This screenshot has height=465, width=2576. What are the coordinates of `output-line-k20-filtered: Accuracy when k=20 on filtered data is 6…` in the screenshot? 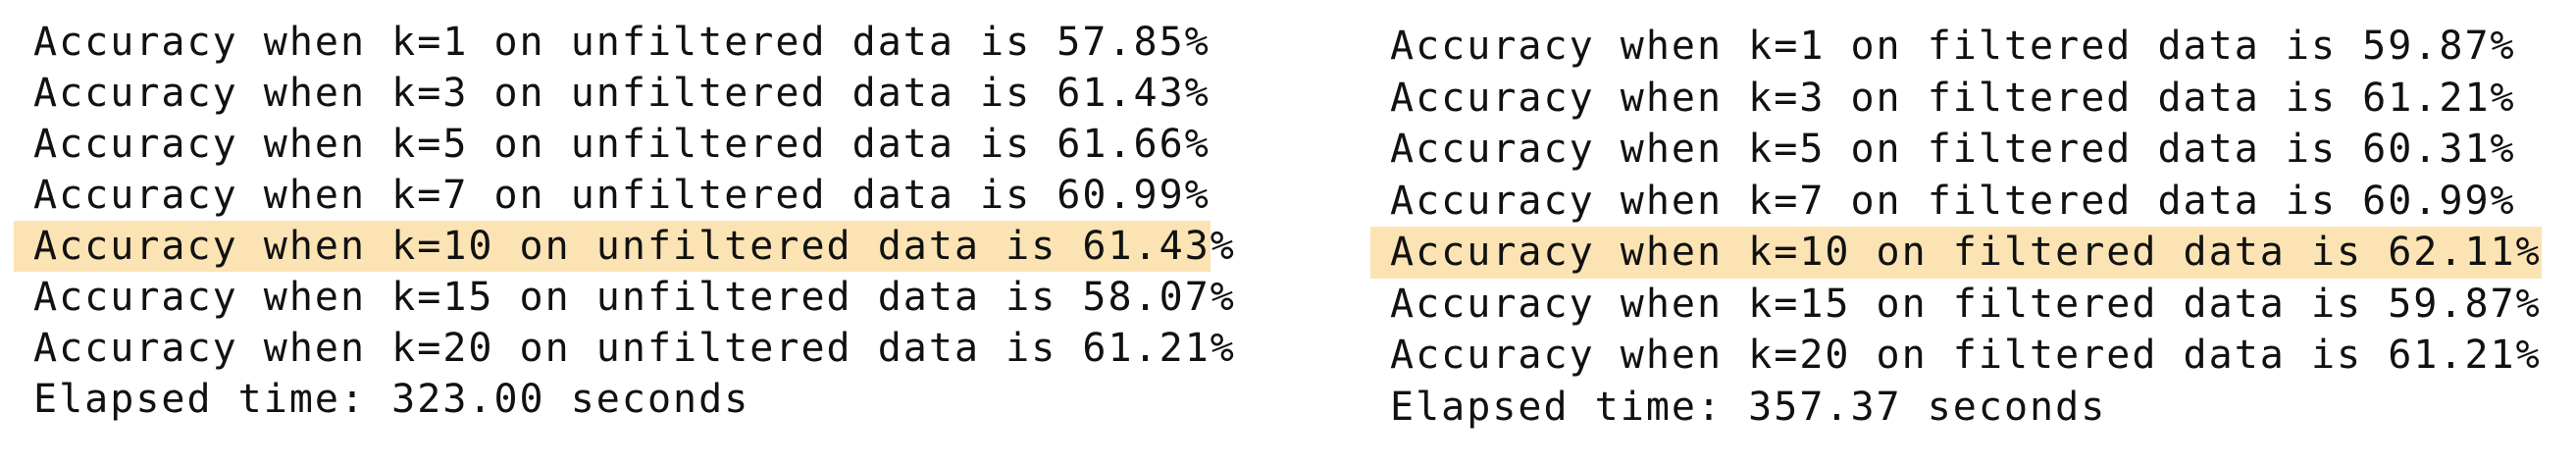 It's located at (1966, 355).